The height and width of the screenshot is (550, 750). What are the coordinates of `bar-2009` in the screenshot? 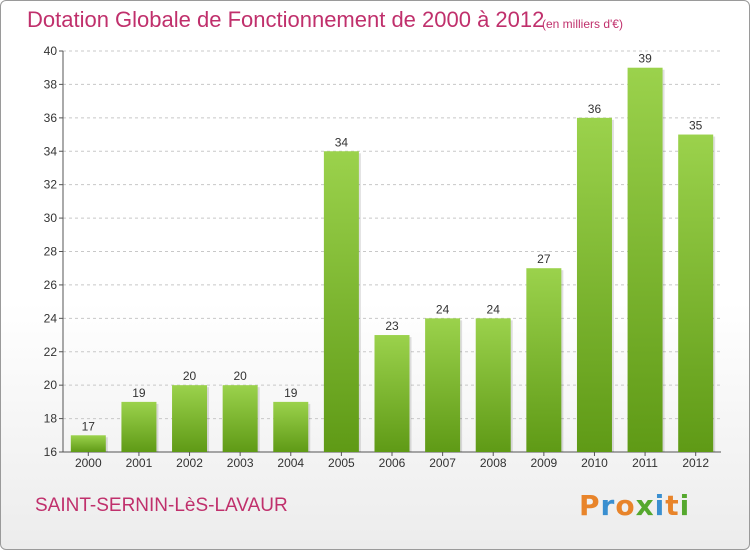 It's located at (544, 360).